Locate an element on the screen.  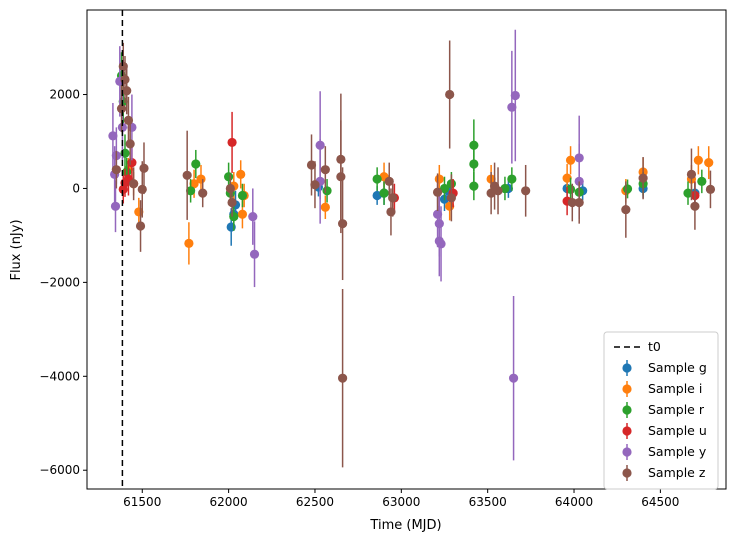
legend-box is located at coordinates (661, 410).